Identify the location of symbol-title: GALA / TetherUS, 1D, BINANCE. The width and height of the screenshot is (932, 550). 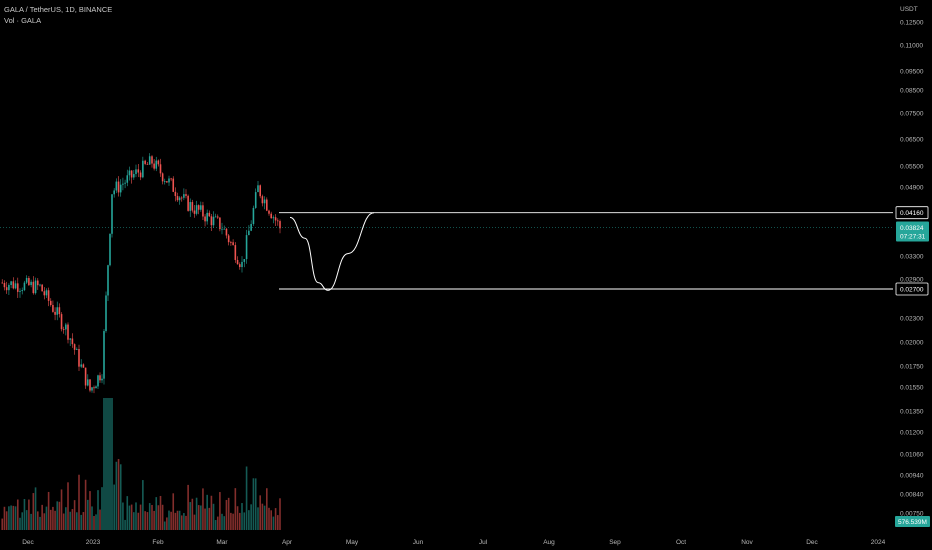
(58, 9).